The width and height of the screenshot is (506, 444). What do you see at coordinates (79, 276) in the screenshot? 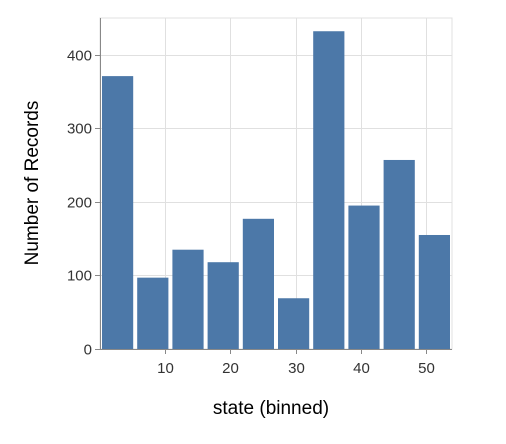
I see `y-tick-label: 100` at bounding box center [79, 276].